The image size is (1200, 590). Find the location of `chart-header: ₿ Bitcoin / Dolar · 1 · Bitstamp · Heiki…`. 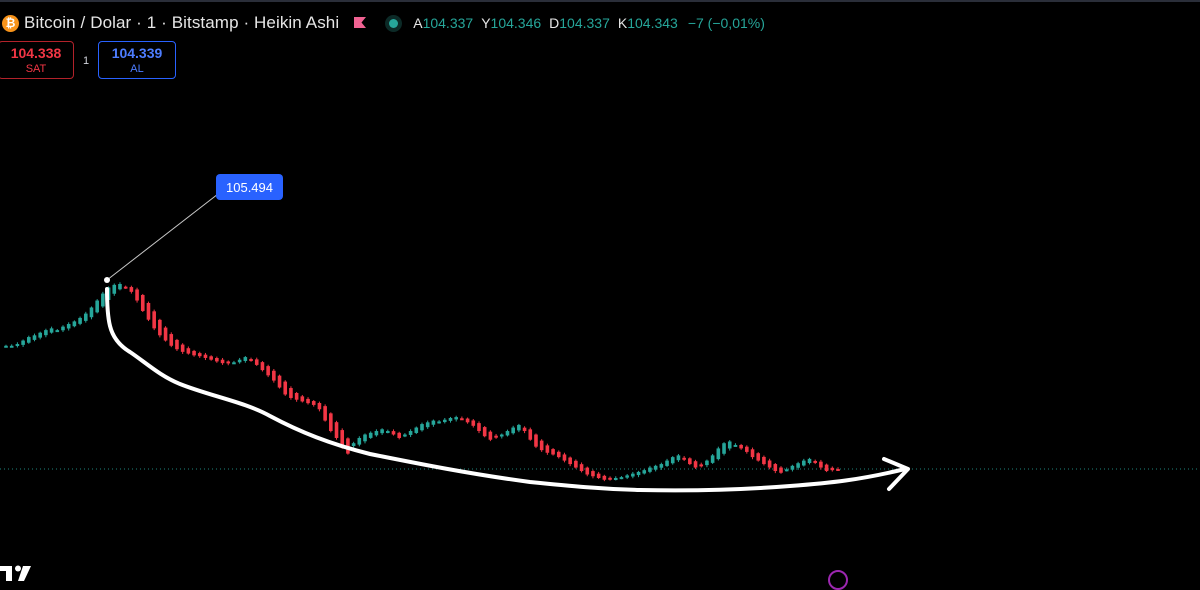

chart-header: ₿ Bitcoin / Dolar · 1 · Bitstamp · Heiki… is located at coordinates (382, 23).